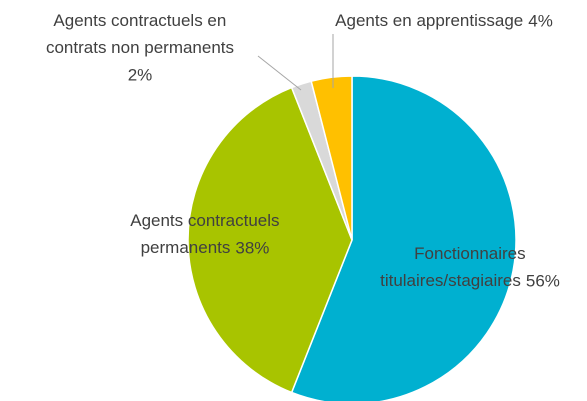 This screenshot has width=587, height=401. What do you see at coordinates (540, 20) in the screenshot?
I see `slice-value-label: 4%` at bounding box center [540, 20].